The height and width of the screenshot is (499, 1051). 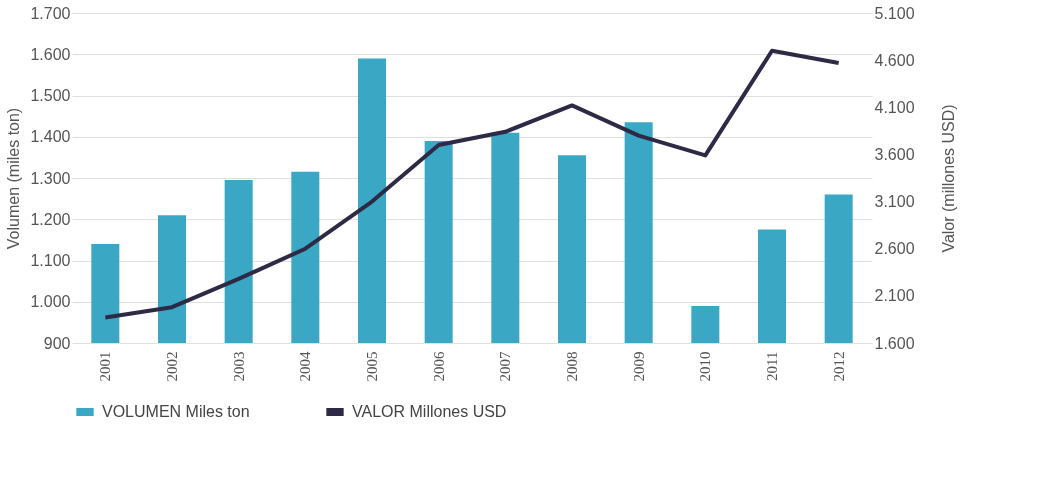 What do you see at coordinates (894, 343) in the screenshot?
I see `y2-tick-label: 1.600` at bounding box center [894, 343].